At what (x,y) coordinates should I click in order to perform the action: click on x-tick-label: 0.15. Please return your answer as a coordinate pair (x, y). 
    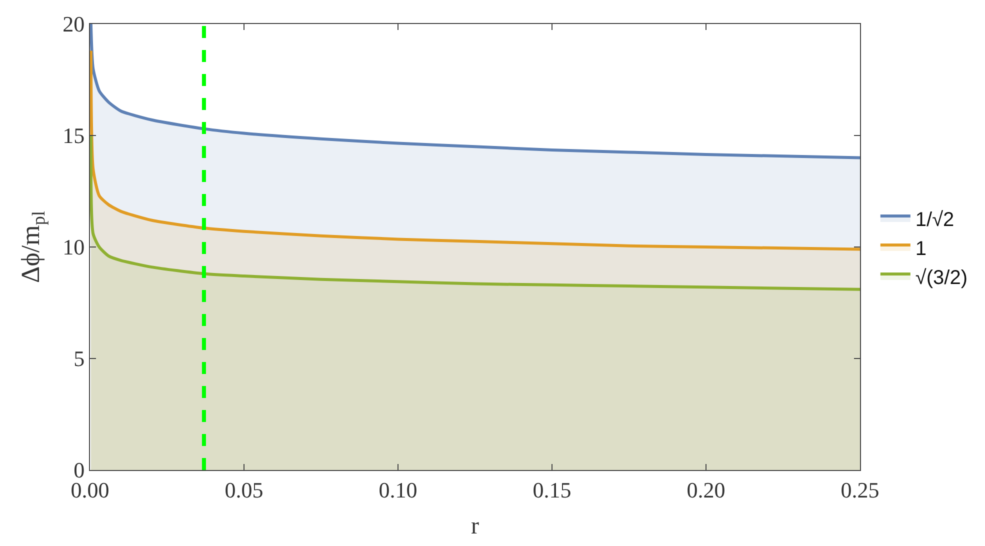
    Looking at the image, I should click on (552, 489).